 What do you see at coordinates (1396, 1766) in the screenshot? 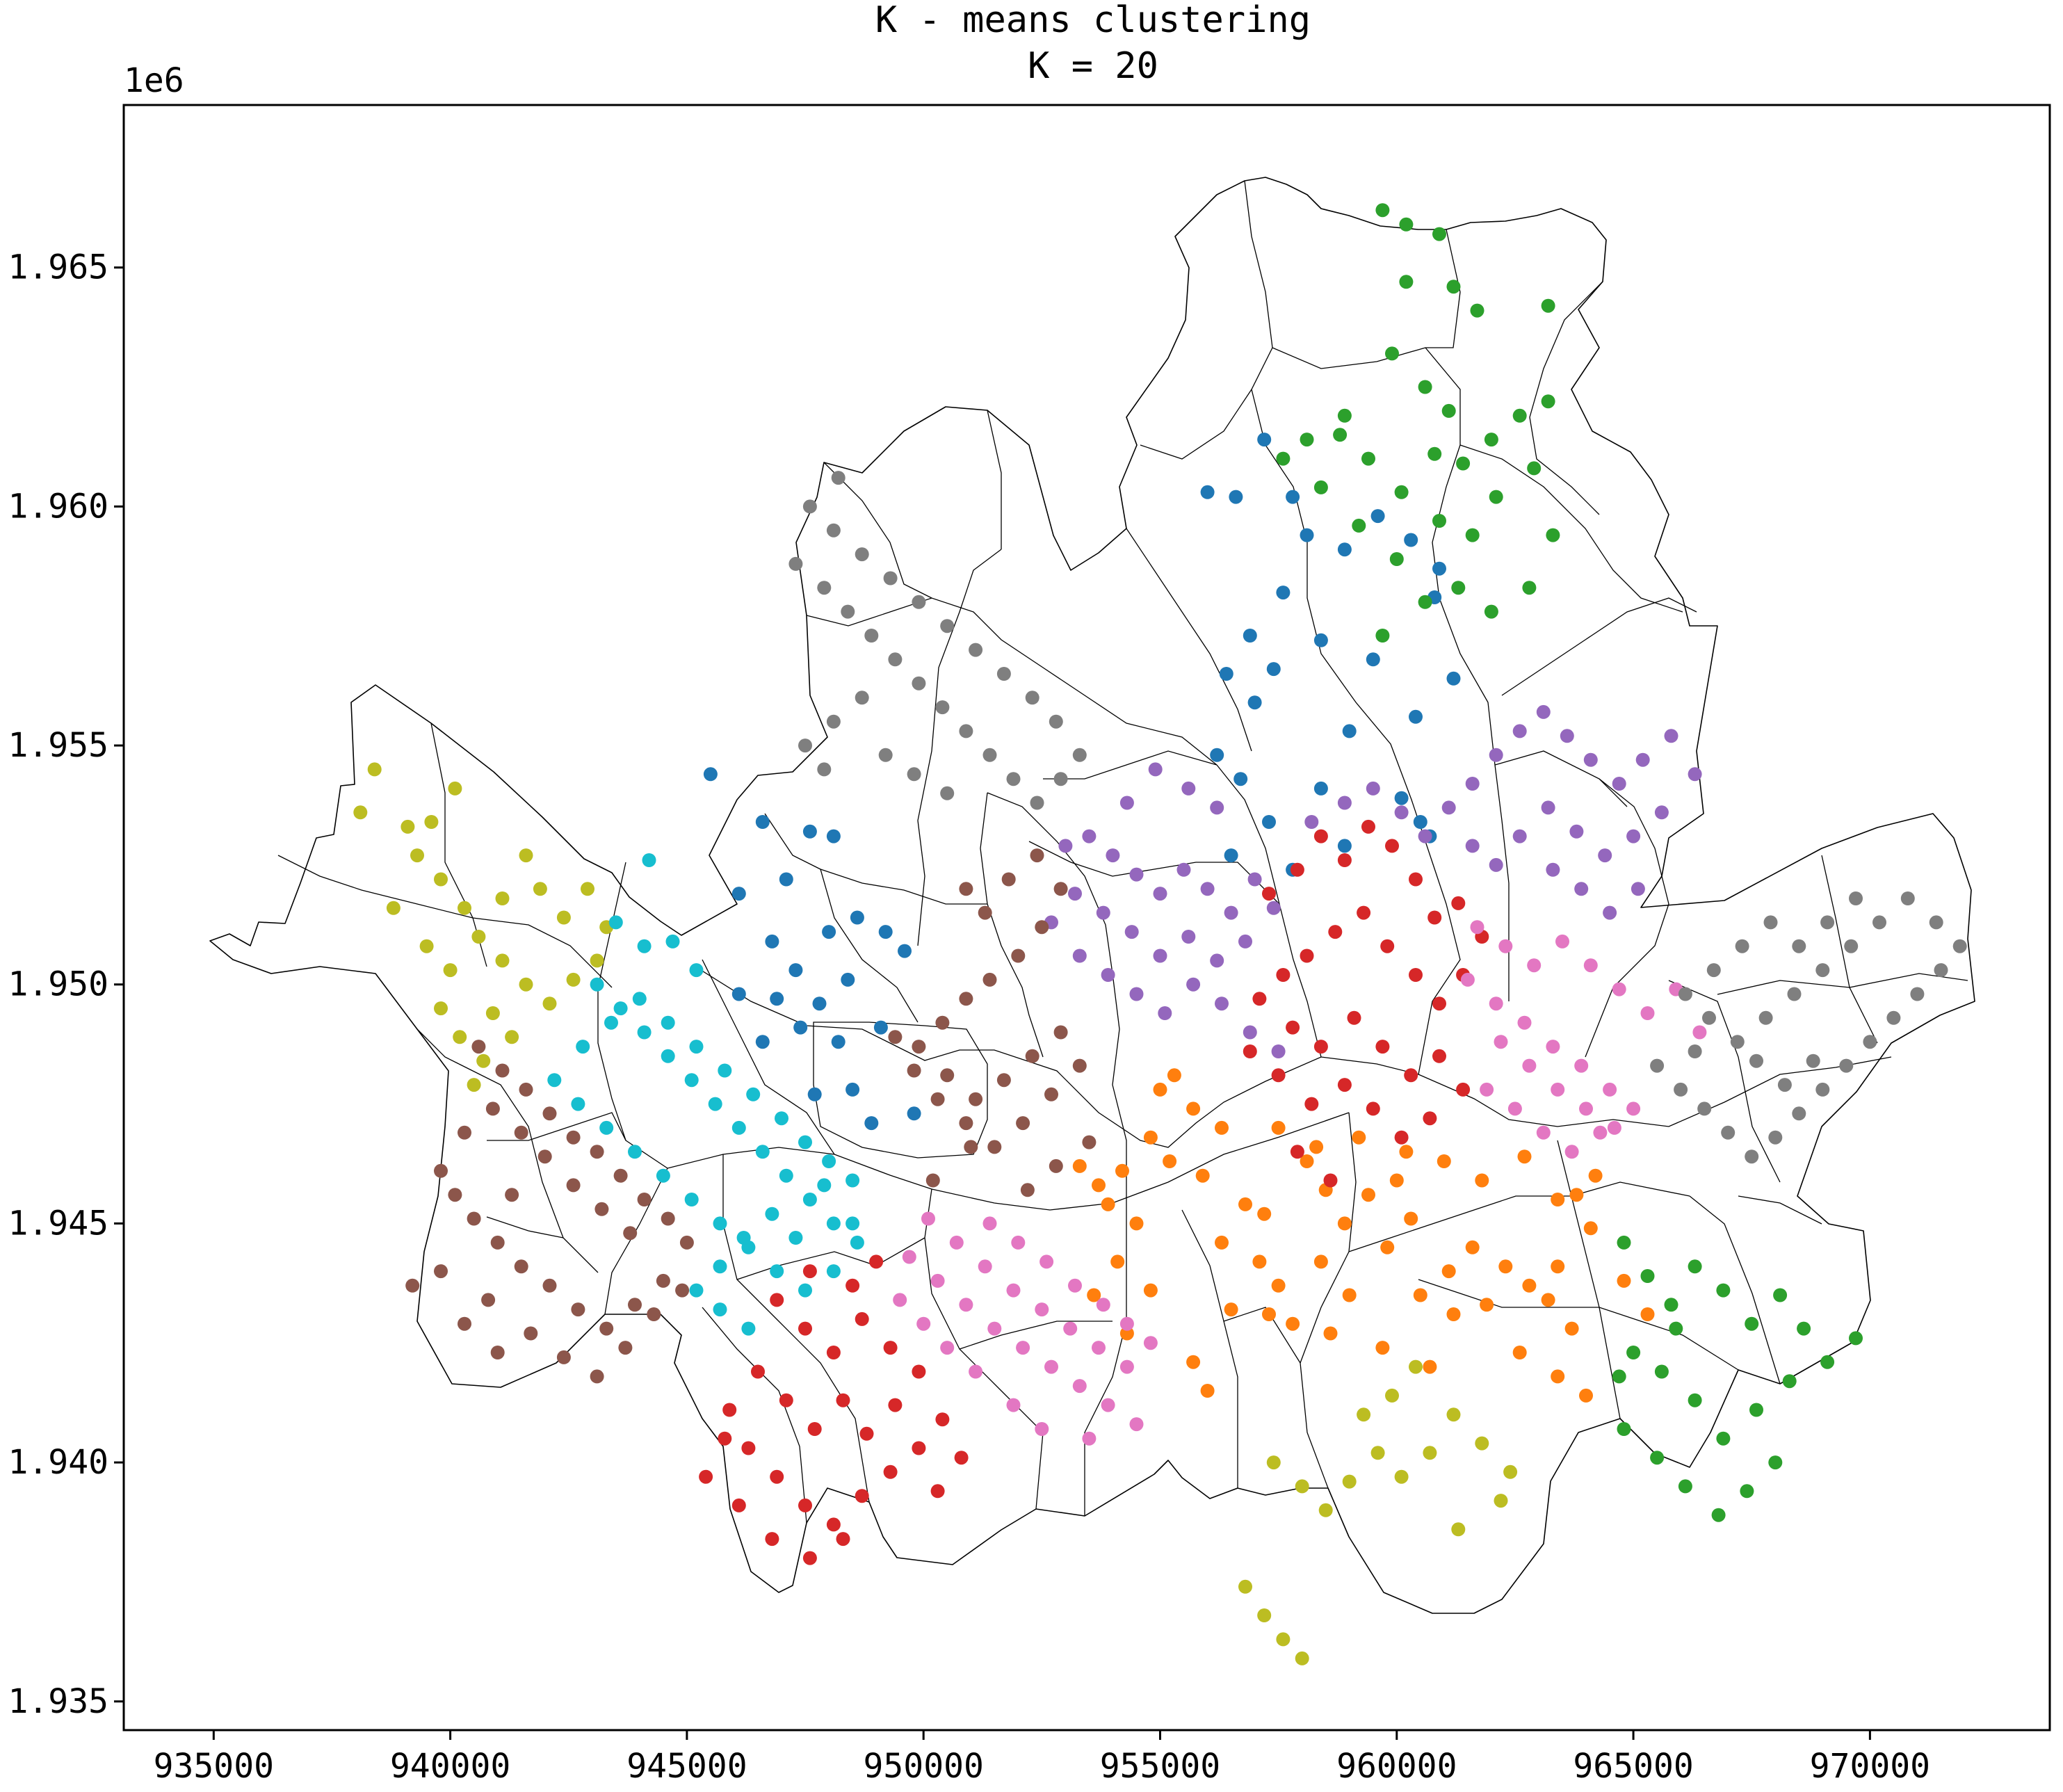
I see `x-tick-label: 960000` at bounding box center [1396, 1766].